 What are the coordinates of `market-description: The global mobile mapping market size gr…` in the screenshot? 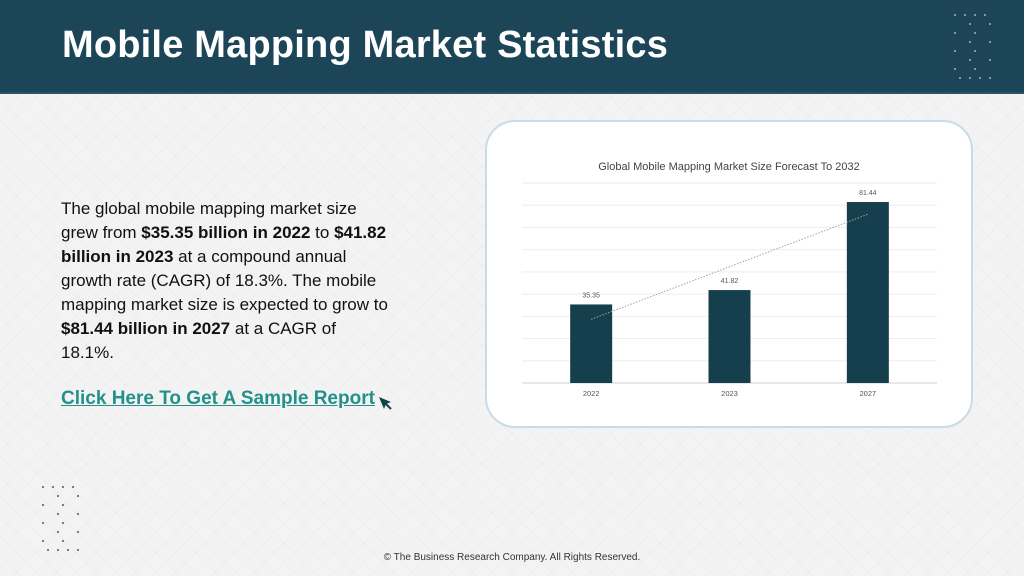 It's located at (226, 281).